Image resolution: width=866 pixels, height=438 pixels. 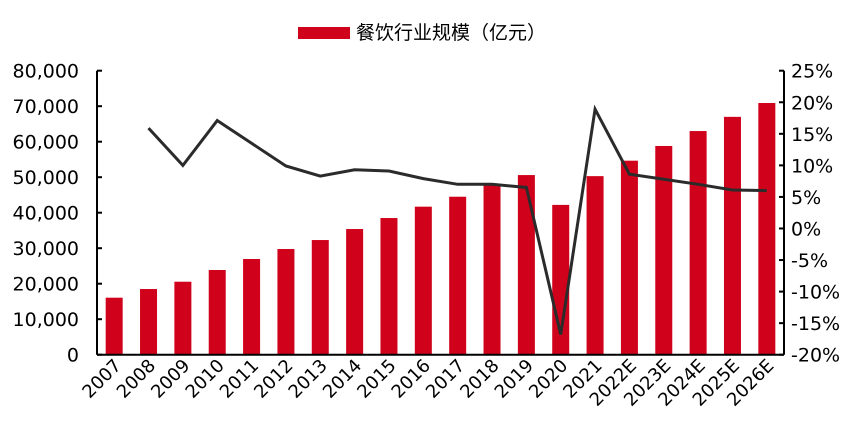 What do you see at coordinates (46, 320) in the screenshot?
I see `y-left-tick-label: 10,000` at bounding box center [46, 320].